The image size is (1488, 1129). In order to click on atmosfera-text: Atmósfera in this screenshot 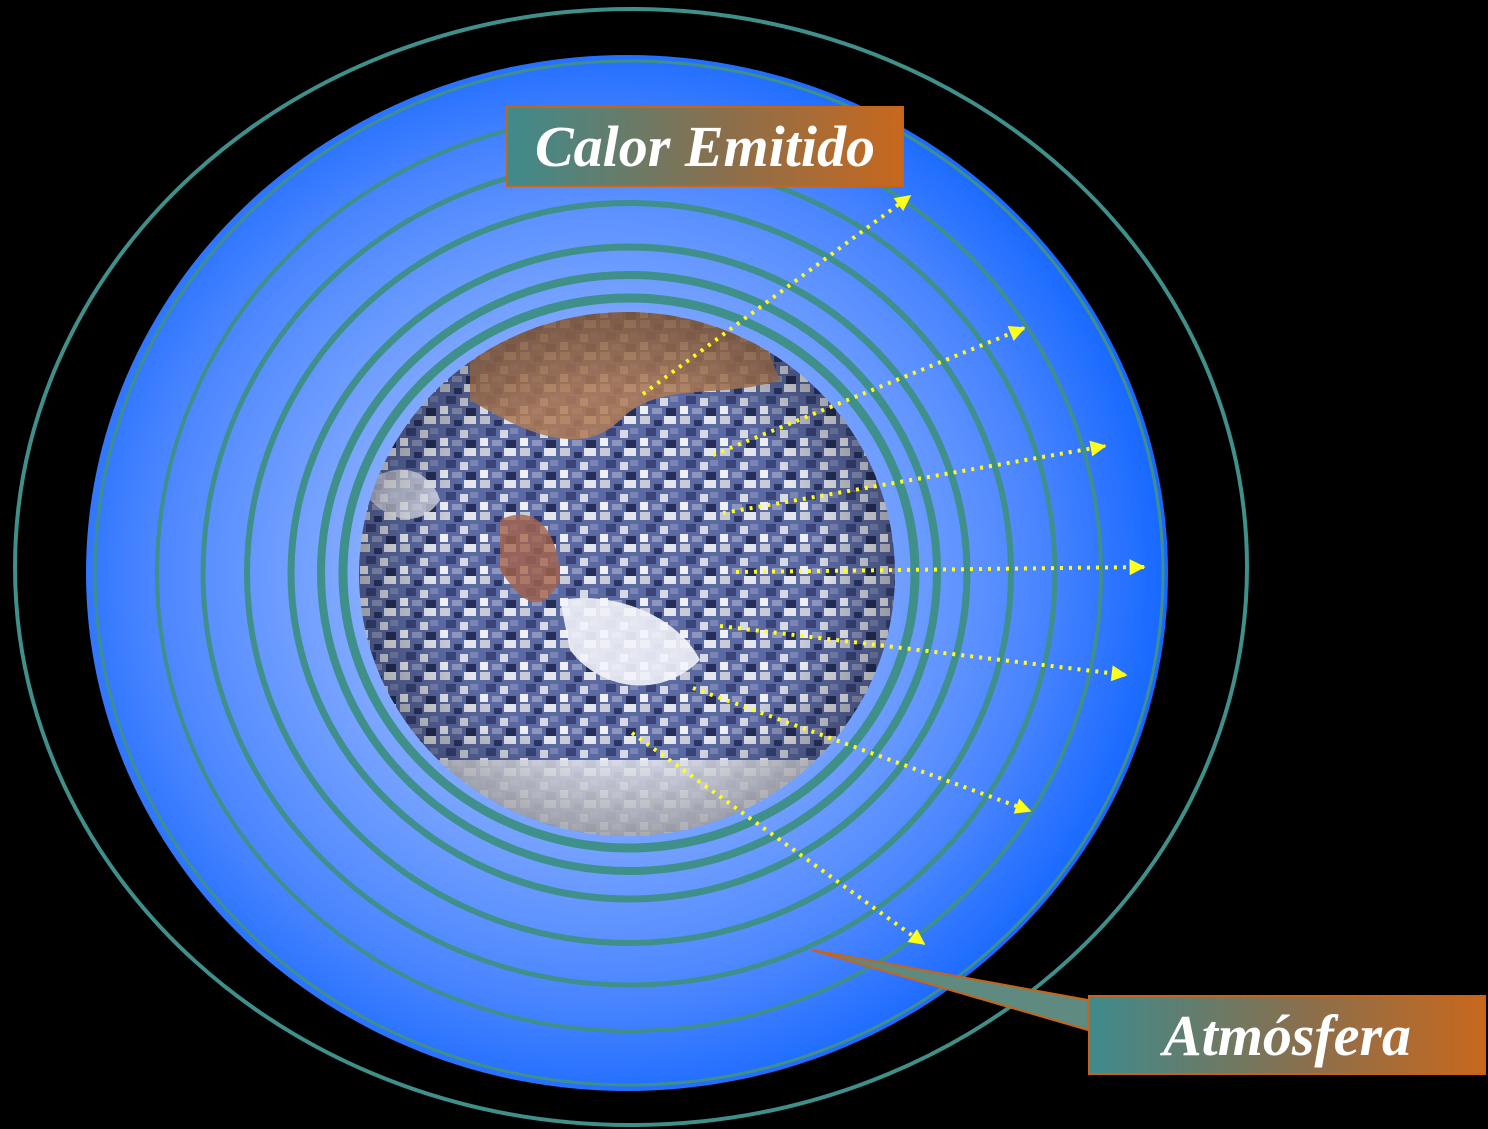, I will do `click(1287, 1035)`.